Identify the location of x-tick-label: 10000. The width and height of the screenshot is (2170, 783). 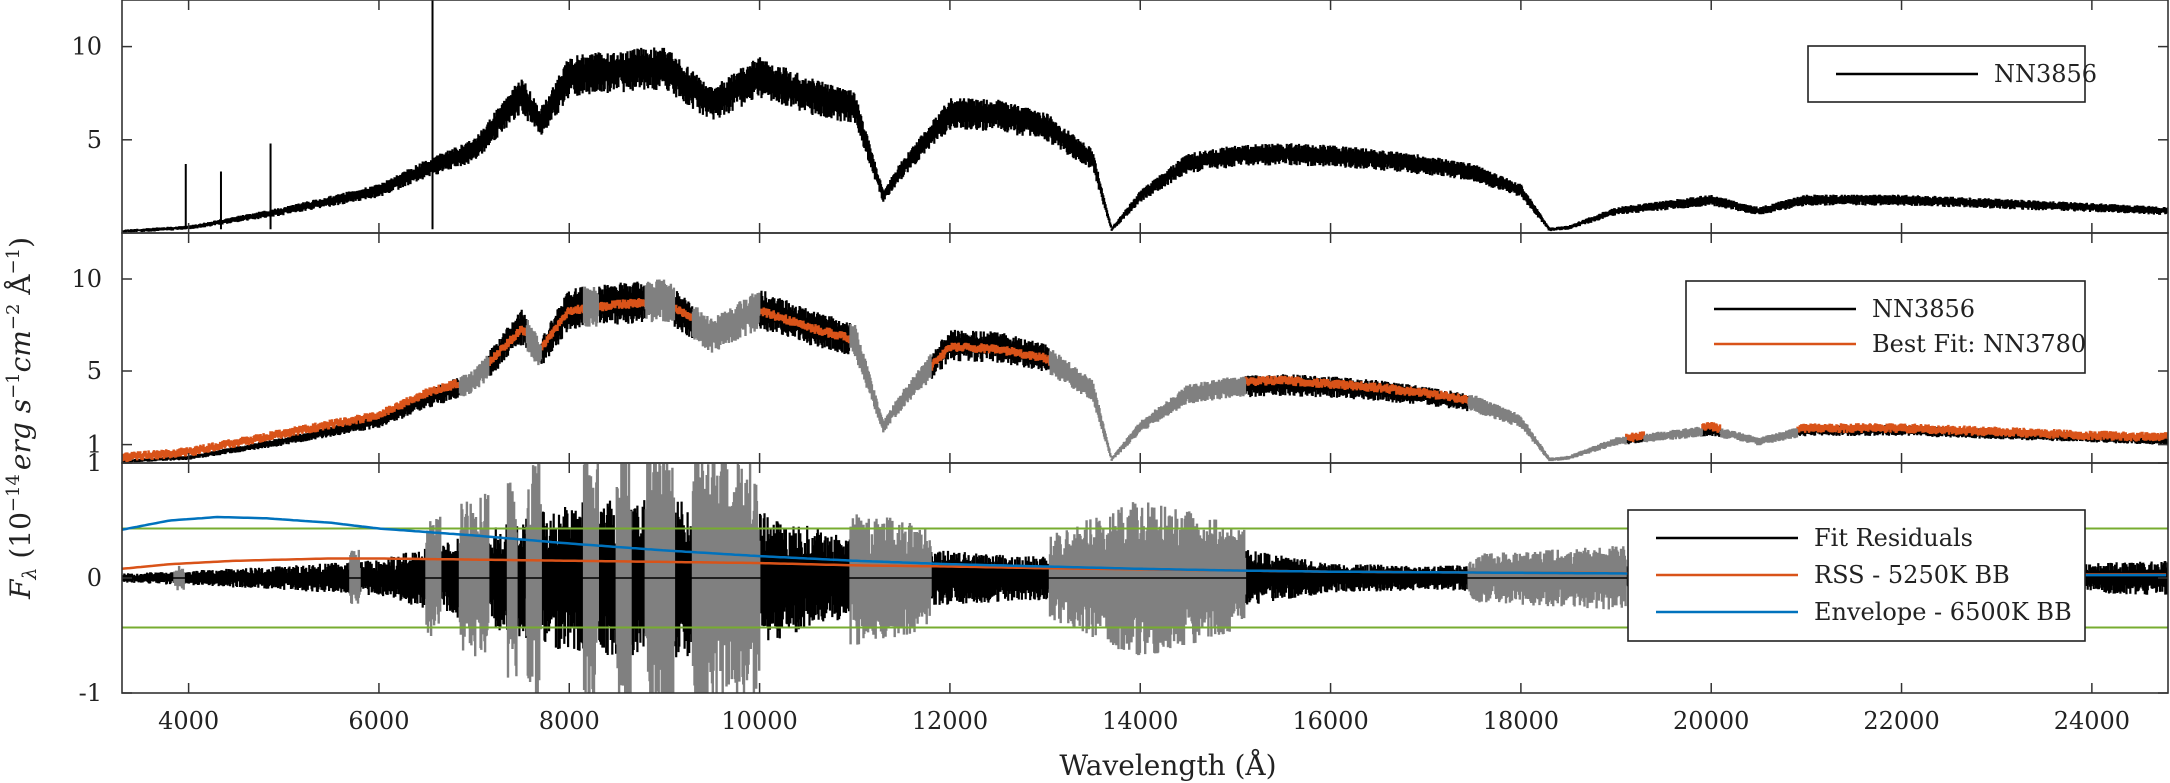
(759, 721).